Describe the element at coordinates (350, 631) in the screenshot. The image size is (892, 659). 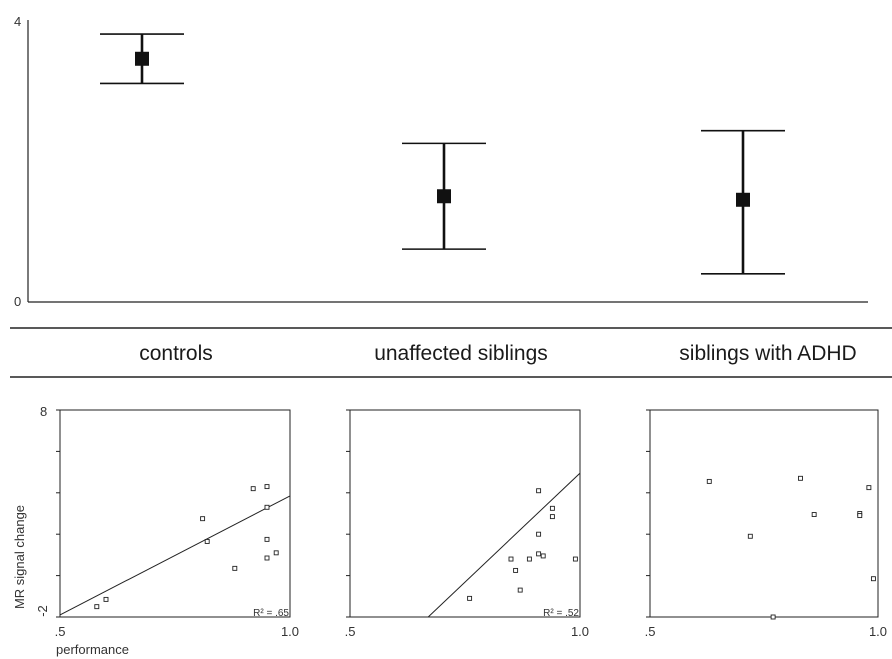
I see `panel2-x-tick-low: .5` at that location.